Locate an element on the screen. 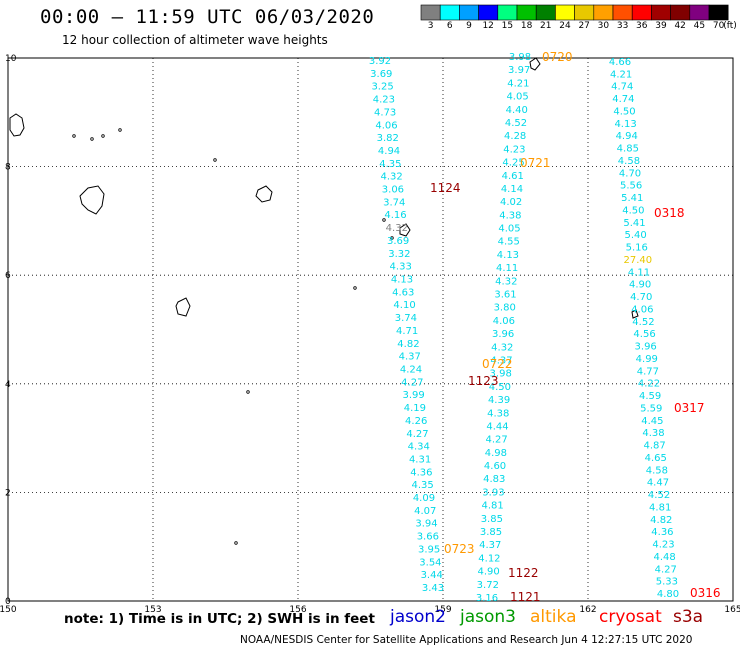 Image resolution: width=740 pixels, height=650 pixels. wave-height-value: 4.11 is located at coordinates (507, 268).